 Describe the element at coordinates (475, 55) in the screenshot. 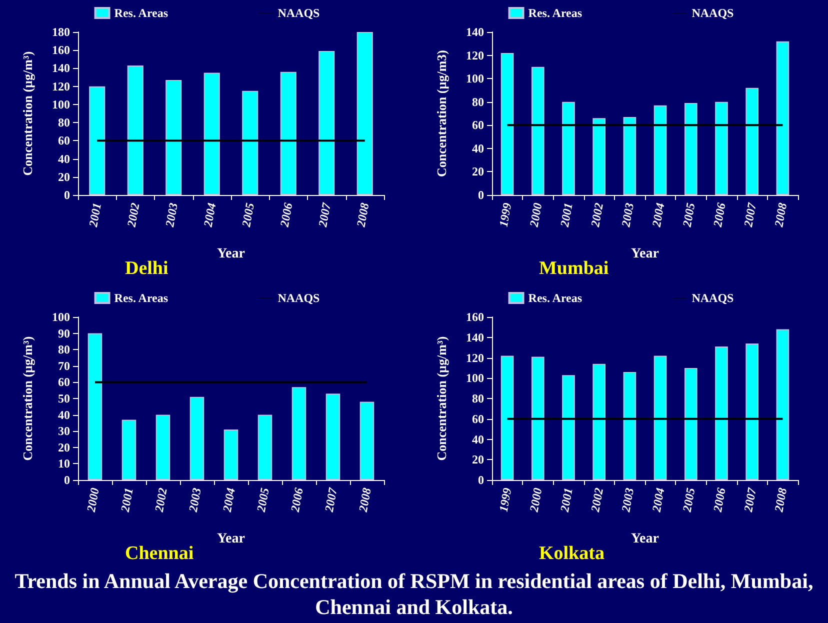

I see `y-tick-label: 120` at that location.